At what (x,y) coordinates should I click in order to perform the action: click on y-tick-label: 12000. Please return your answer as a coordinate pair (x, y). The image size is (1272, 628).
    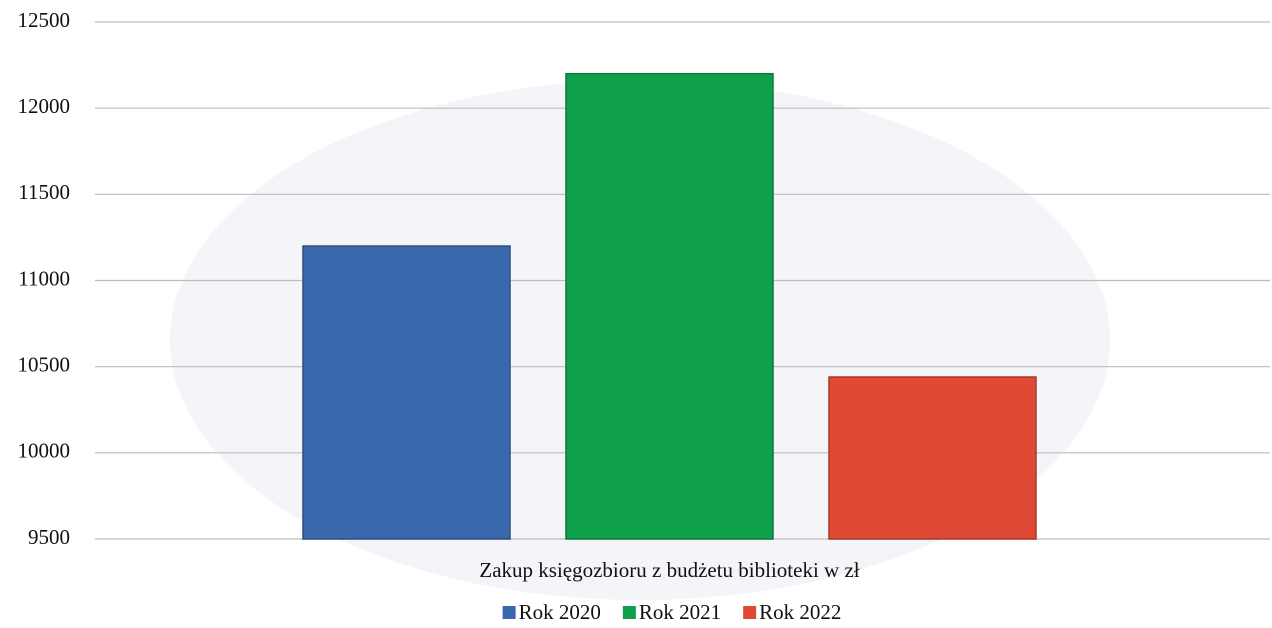
    Looking at the image, I should click on (44, 106).